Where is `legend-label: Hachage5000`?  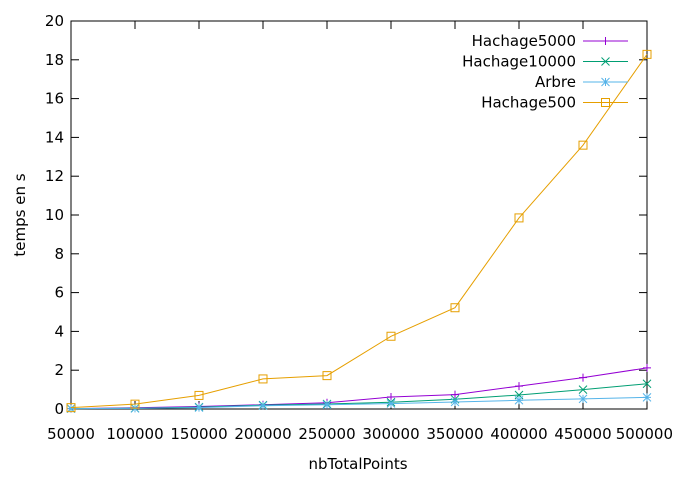 legend-label: Hachage5000 is located at coordinates (524, 41).